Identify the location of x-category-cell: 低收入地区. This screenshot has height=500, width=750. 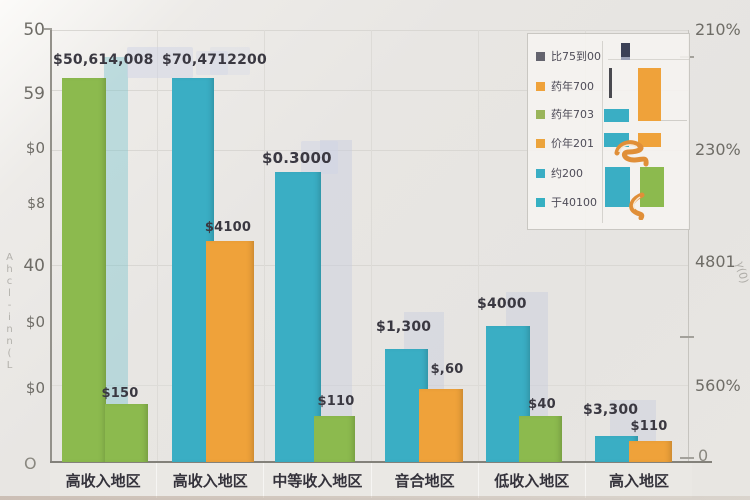
(532, 480).